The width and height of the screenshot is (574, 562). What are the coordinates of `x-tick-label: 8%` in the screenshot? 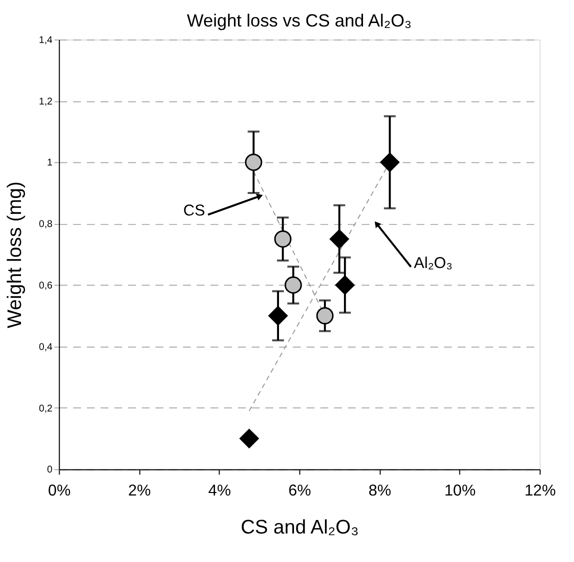 It's located at (380, 491).